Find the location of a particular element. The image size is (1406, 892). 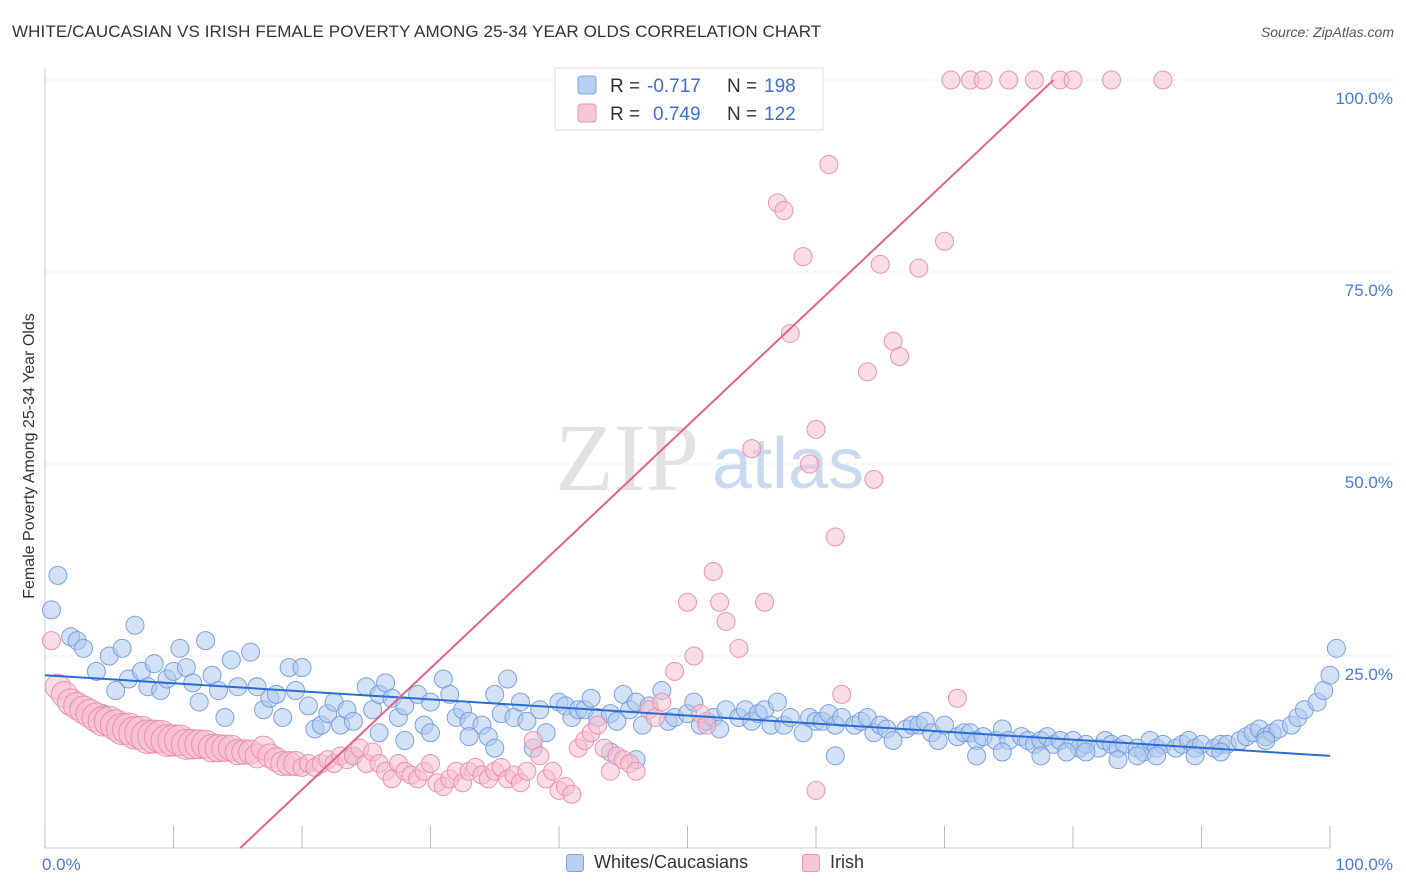

legend-item-whites: Whites/Caucasians is located at coordinates (657, 862).